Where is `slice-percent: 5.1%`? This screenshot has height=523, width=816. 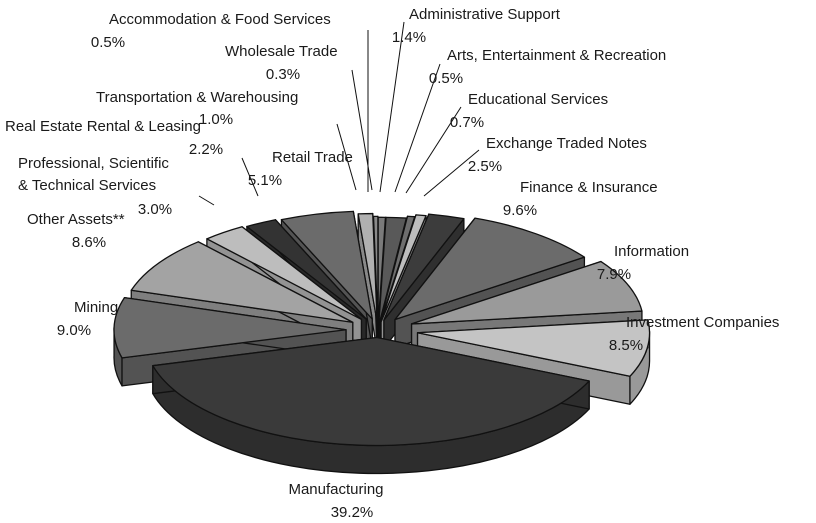
slice-percent: 5.1% is located at coordinates (265, 180).